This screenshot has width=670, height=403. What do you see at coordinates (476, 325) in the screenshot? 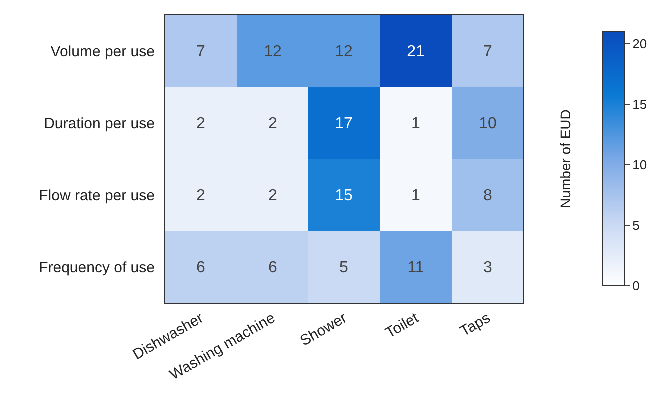
I see `x-tick-label: Taps` at bounding box center [476, 325].